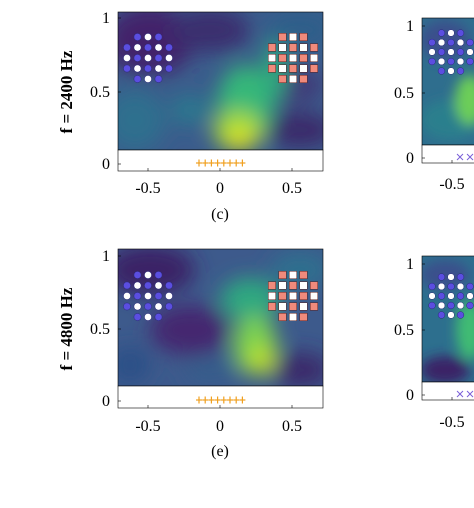 This screenshot has width=474, height=508. I want to click on panel-caption: (e), so click(220, 451).